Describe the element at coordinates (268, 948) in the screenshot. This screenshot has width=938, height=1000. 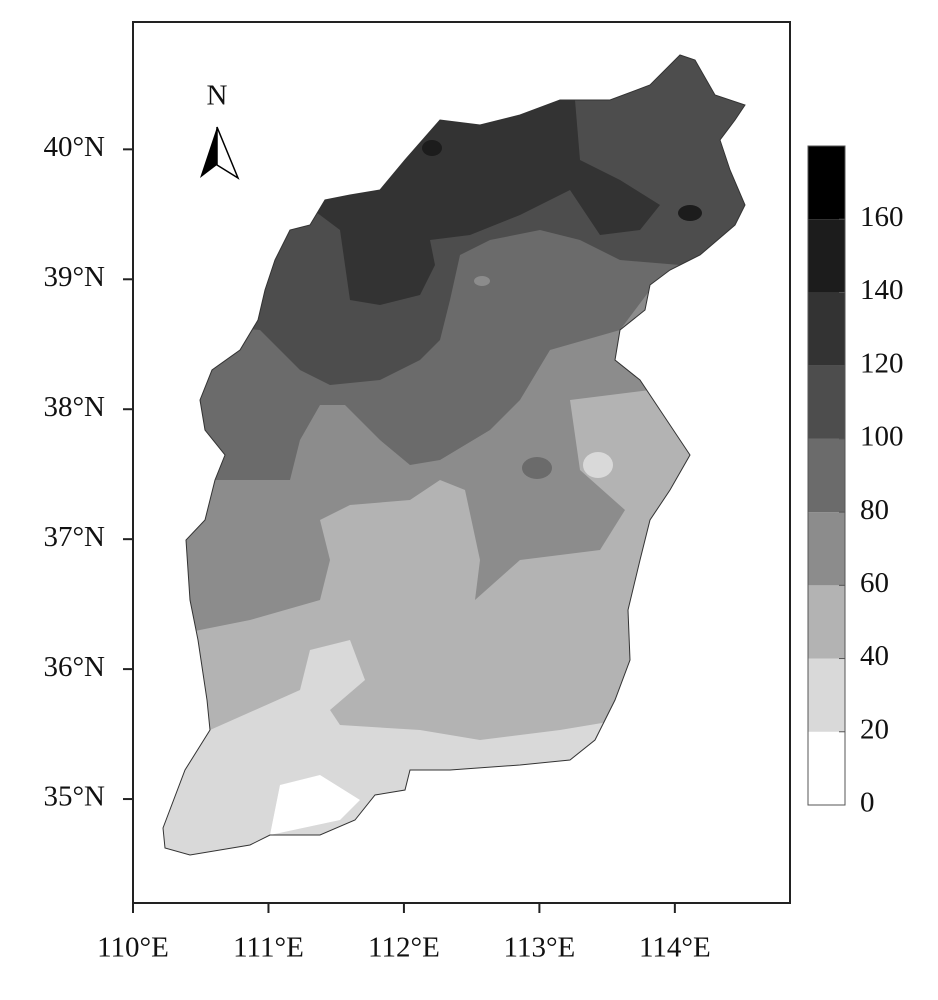
I see `x-tick-label: 111°E` at that location.